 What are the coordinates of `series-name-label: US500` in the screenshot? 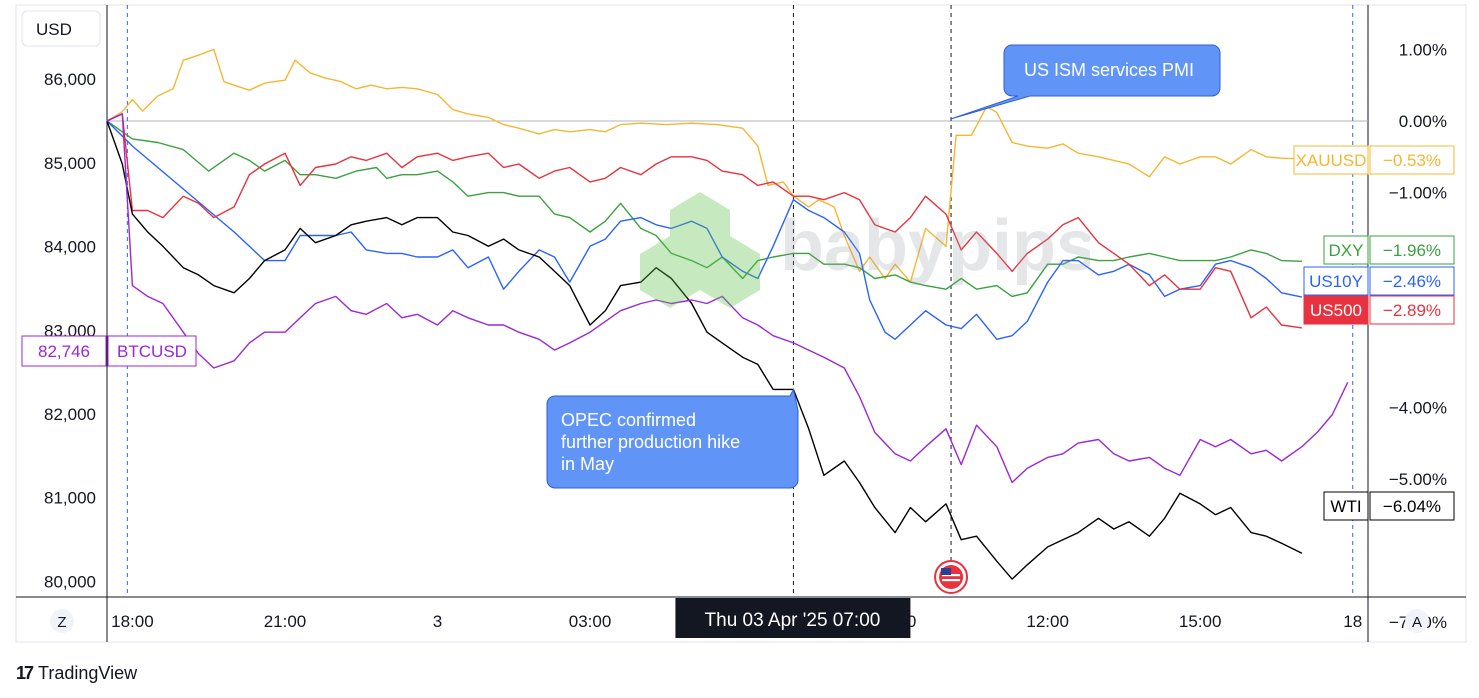 It's located at (1336, 310).